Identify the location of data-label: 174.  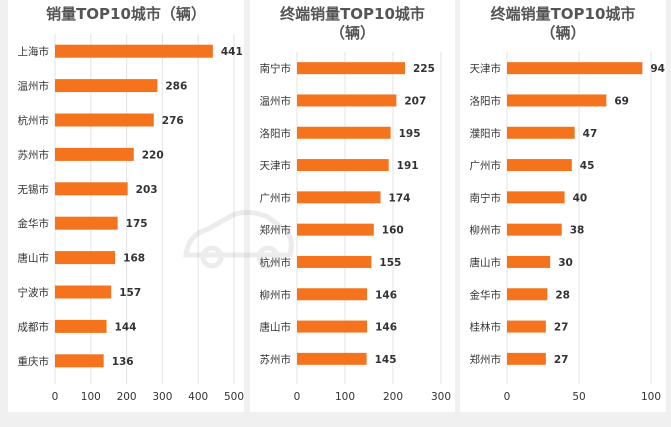
(400, 198).